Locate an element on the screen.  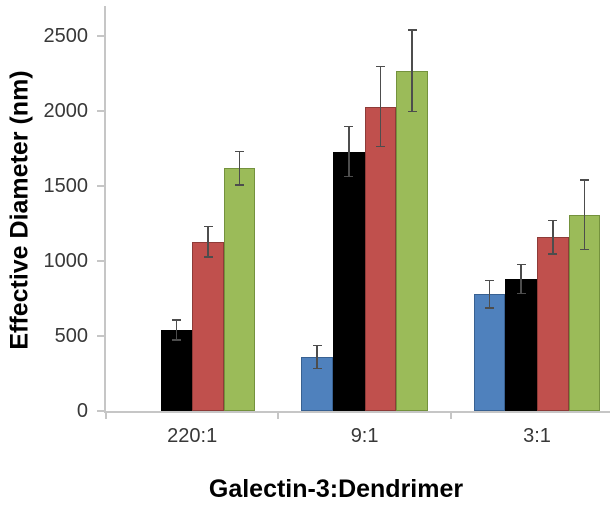
x-category-label: 3:1 is located at coordinates (537, 436).